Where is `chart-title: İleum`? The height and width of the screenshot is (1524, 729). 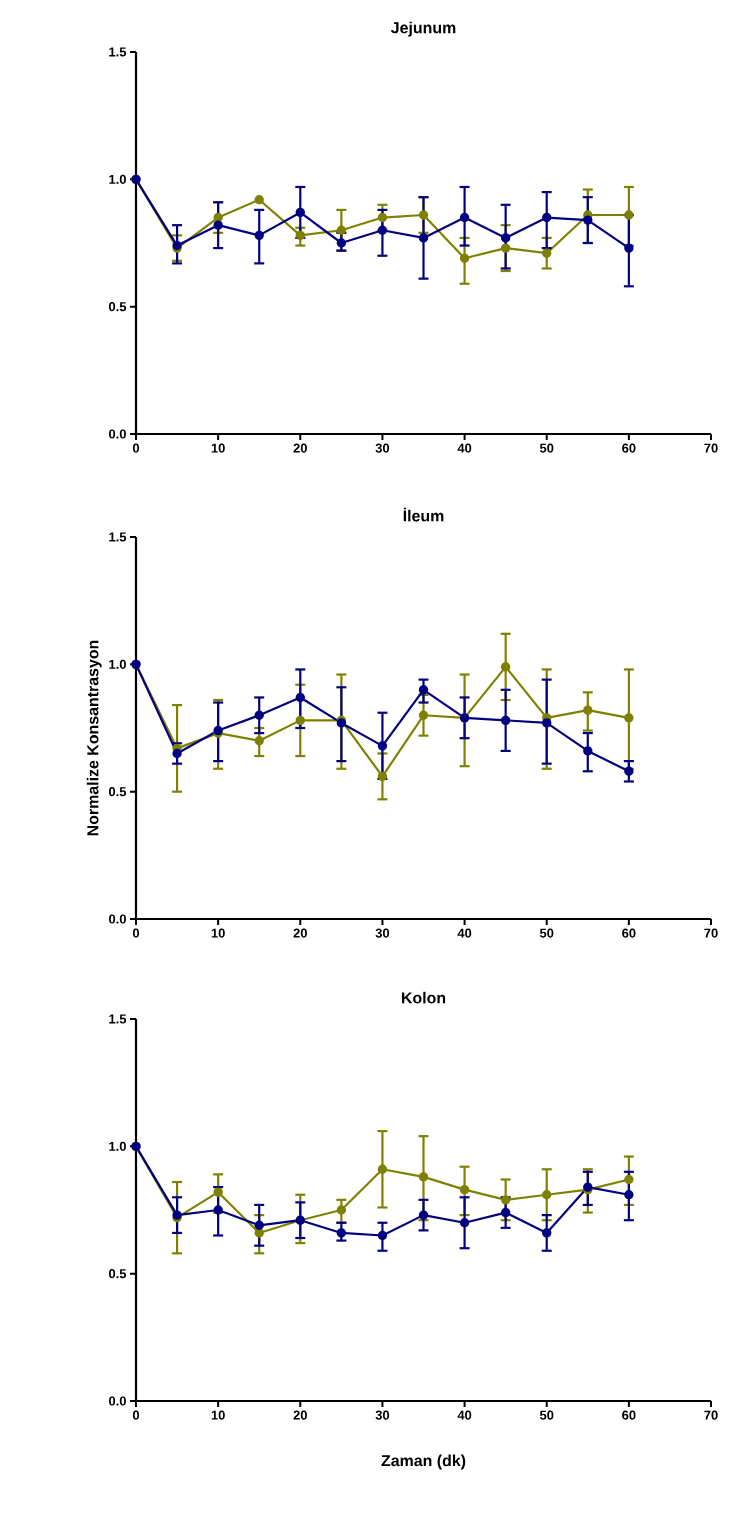
chart-title: İleum is located at coordinates (423, 514).